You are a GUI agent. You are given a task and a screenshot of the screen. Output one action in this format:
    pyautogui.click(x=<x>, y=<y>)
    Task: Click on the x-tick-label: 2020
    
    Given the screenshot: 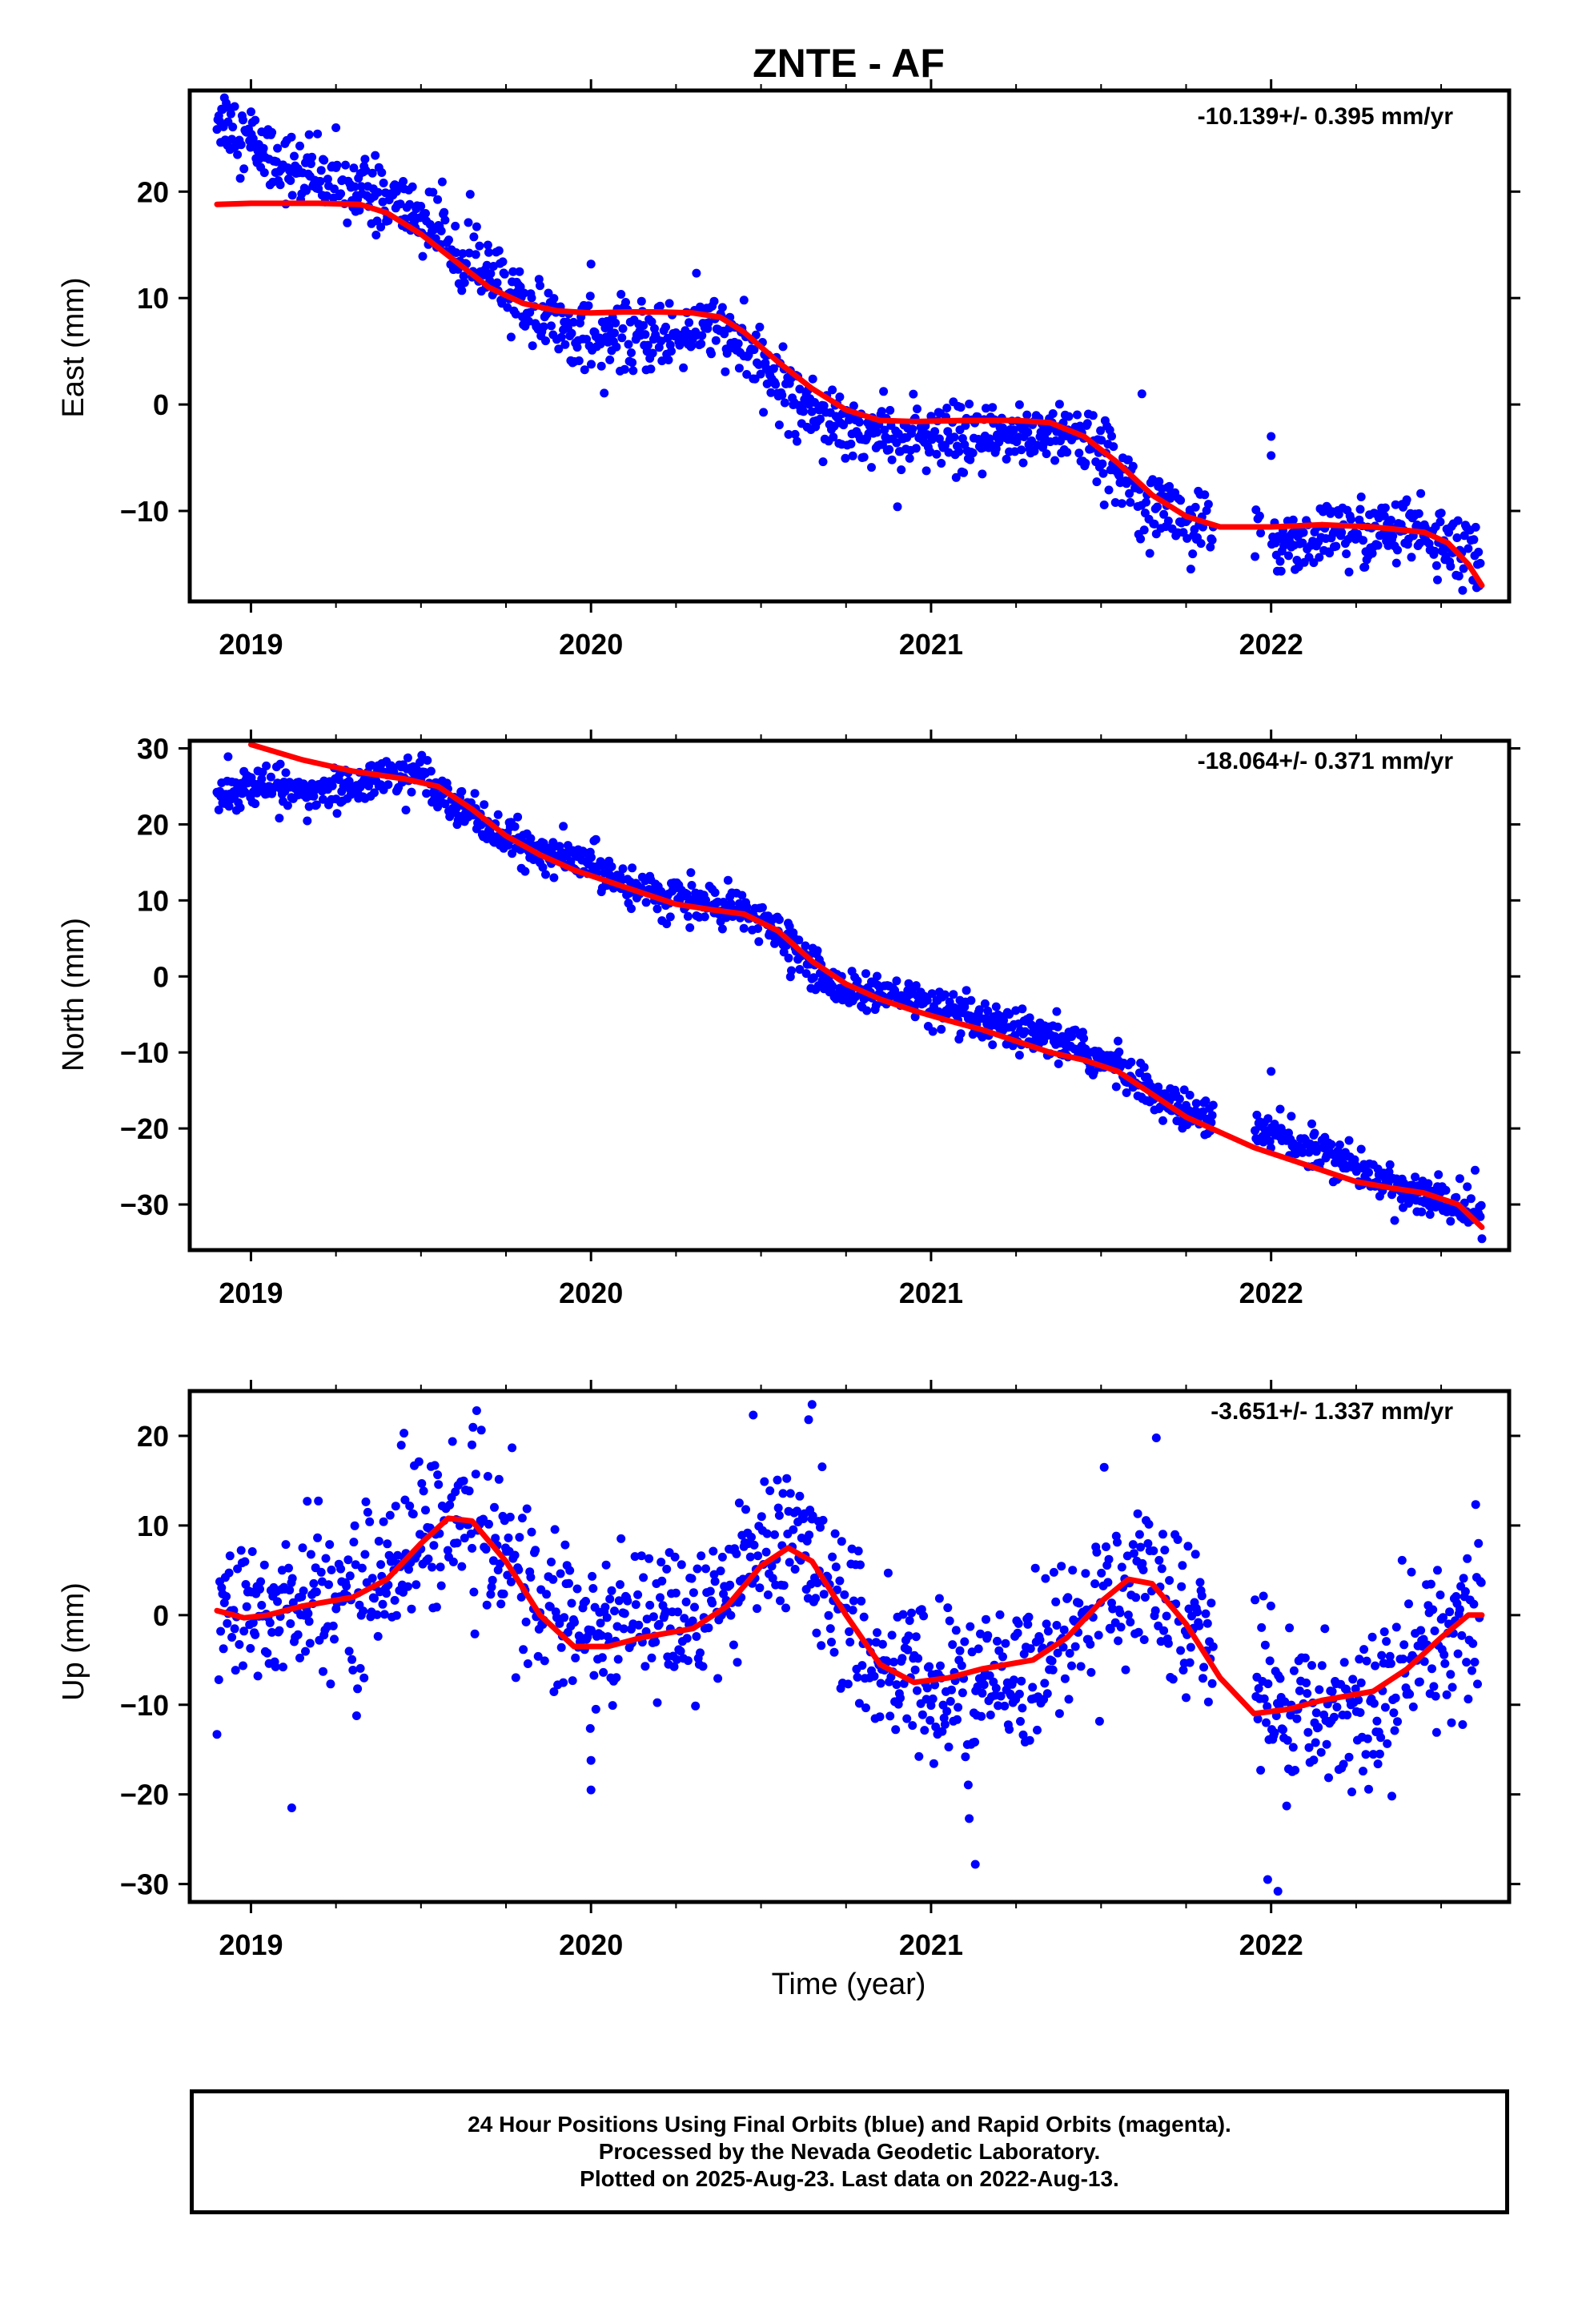 What is the action you would take?
    pyautogui.click(x=591, y=1944)
    